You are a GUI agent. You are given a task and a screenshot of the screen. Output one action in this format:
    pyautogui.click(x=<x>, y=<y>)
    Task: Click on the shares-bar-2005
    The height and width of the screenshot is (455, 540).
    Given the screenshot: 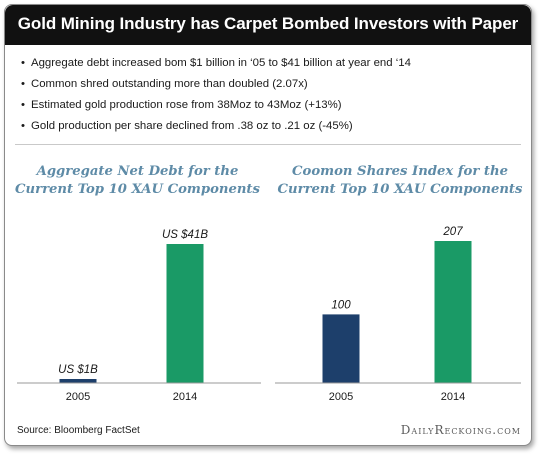 What is the action you would take?
    pyautogui.click(x=341, y=348)
    